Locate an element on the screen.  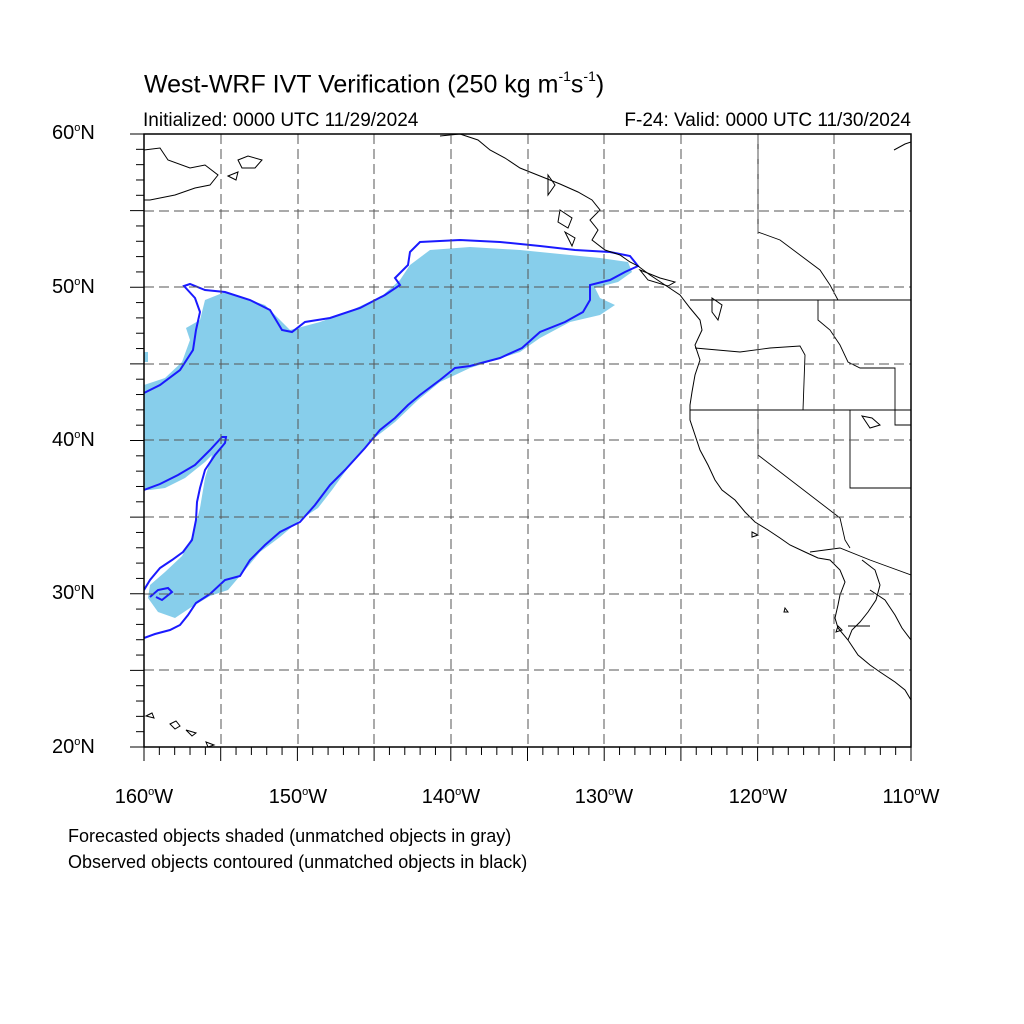
initialized-time: Initialized: 0000 UTC 11/29/2024 is located at coordinates (281, 120).